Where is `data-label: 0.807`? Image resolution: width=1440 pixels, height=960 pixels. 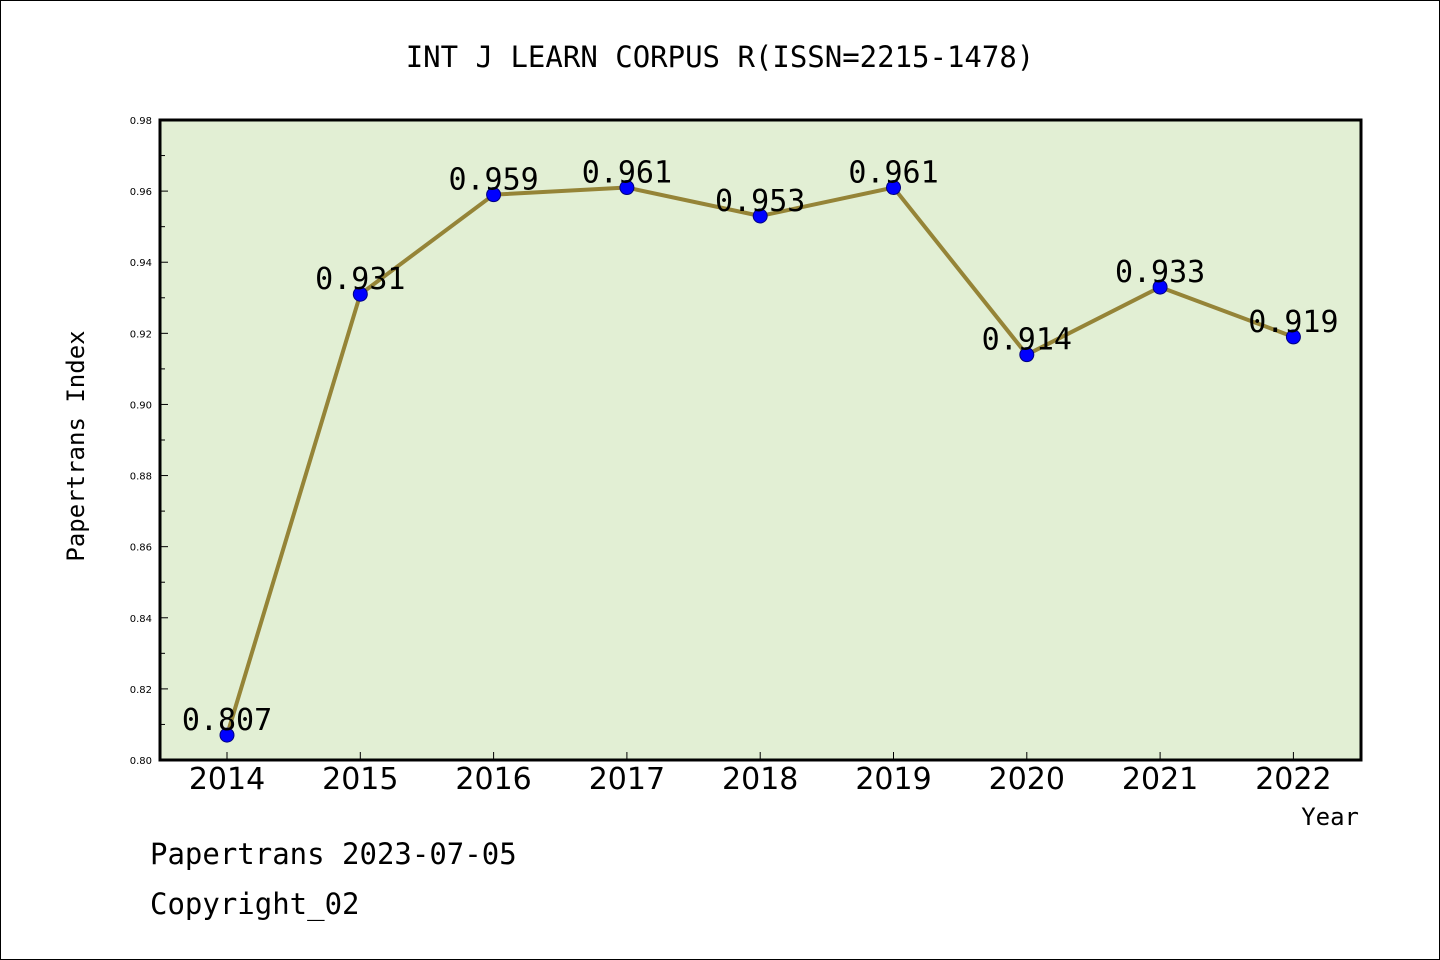 data-label: 0.807 is located at coordinates (227, 720).